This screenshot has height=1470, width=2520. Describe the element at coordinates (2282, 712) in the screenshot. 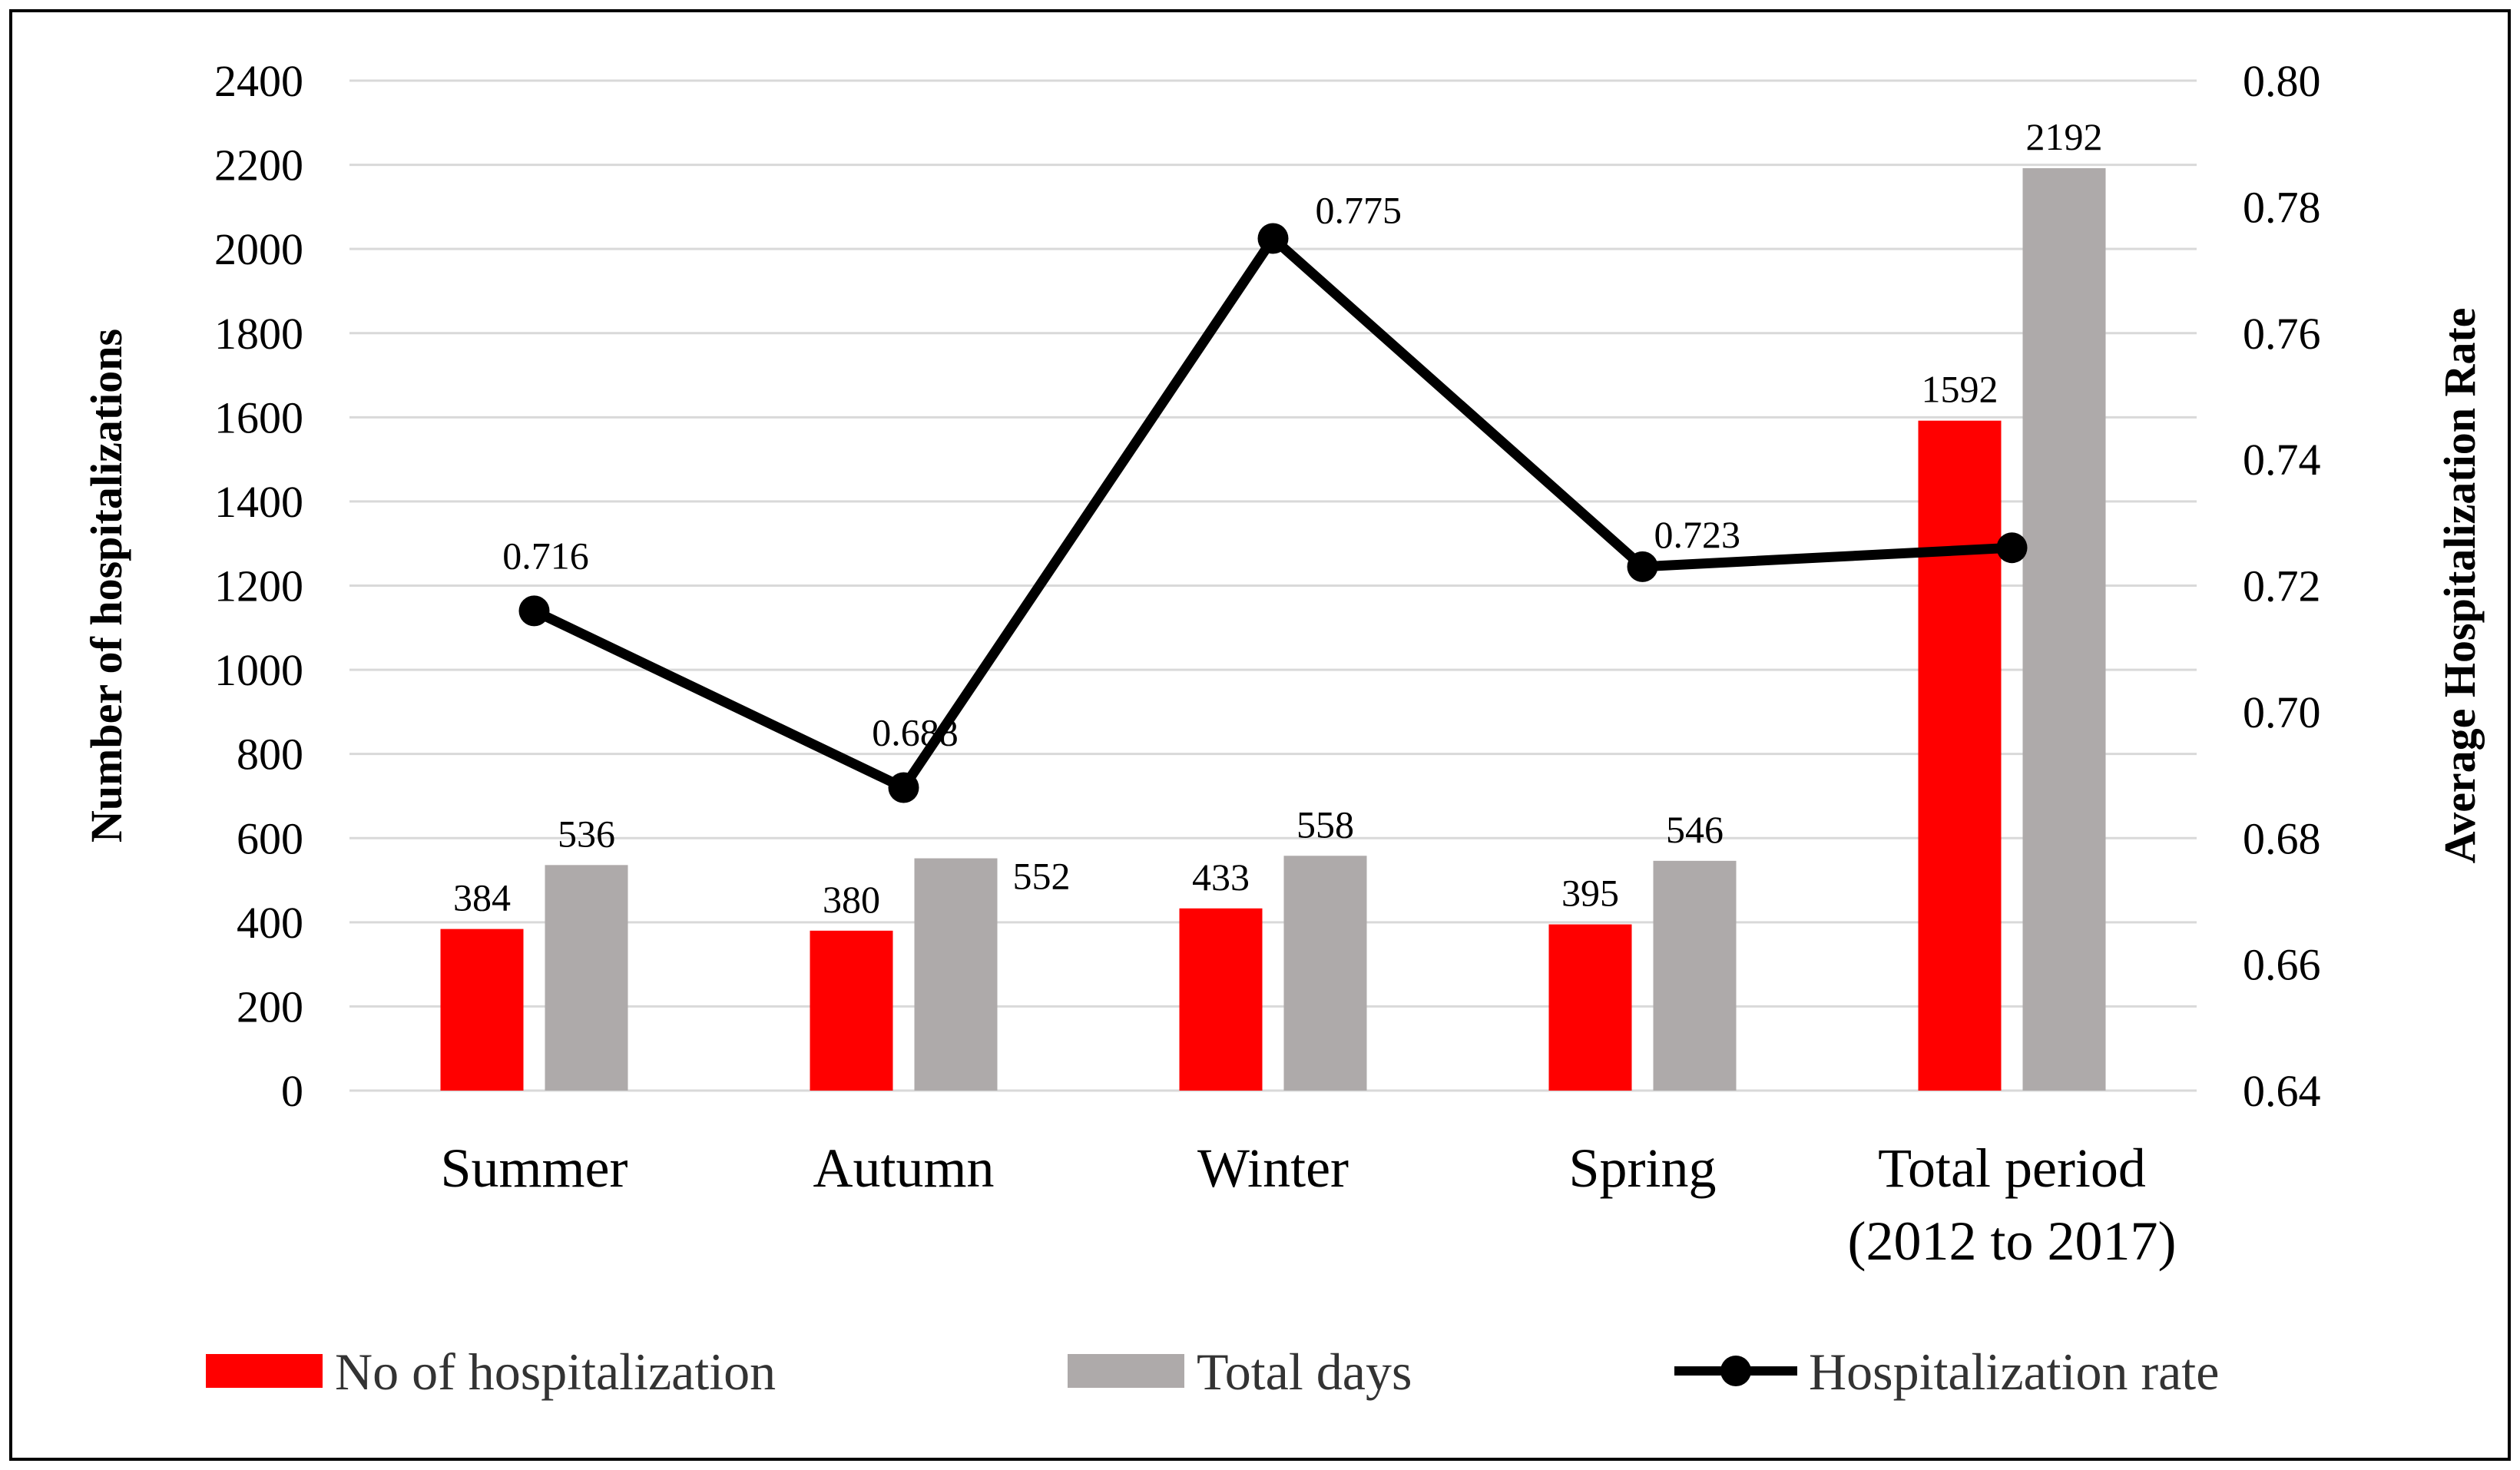

I see `y-right-tick-label: 0.70` at that location.